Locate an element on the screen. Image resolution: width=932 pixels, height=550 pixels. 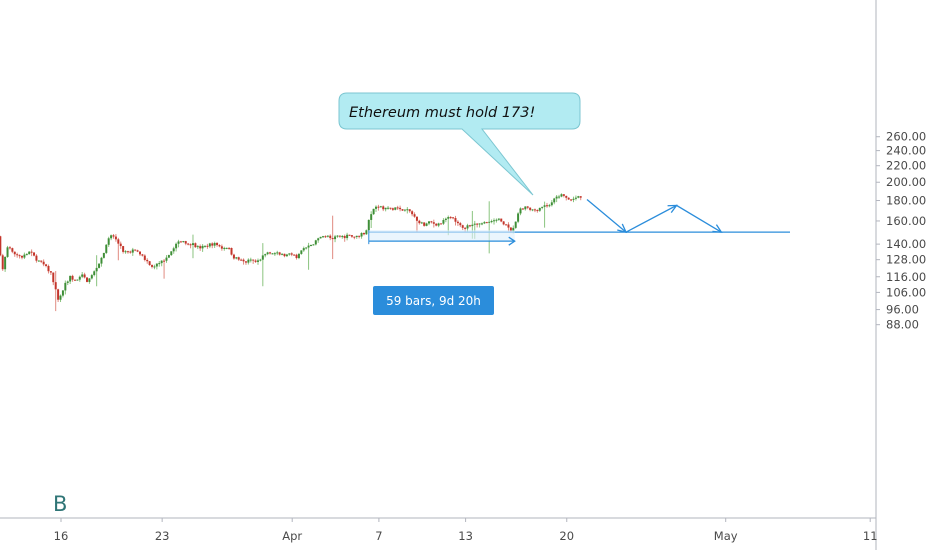
time-axis: 16 23 Apr 7 13 20 May 11 is located at coordinates (466, 530).